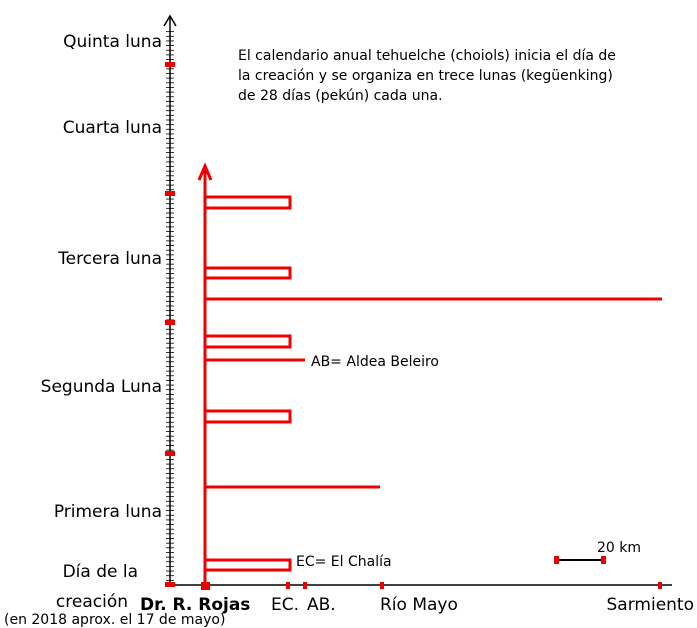 This screenshot has height=628, width=697. I want to click on creation-label: Día de la, so click(100, 572).